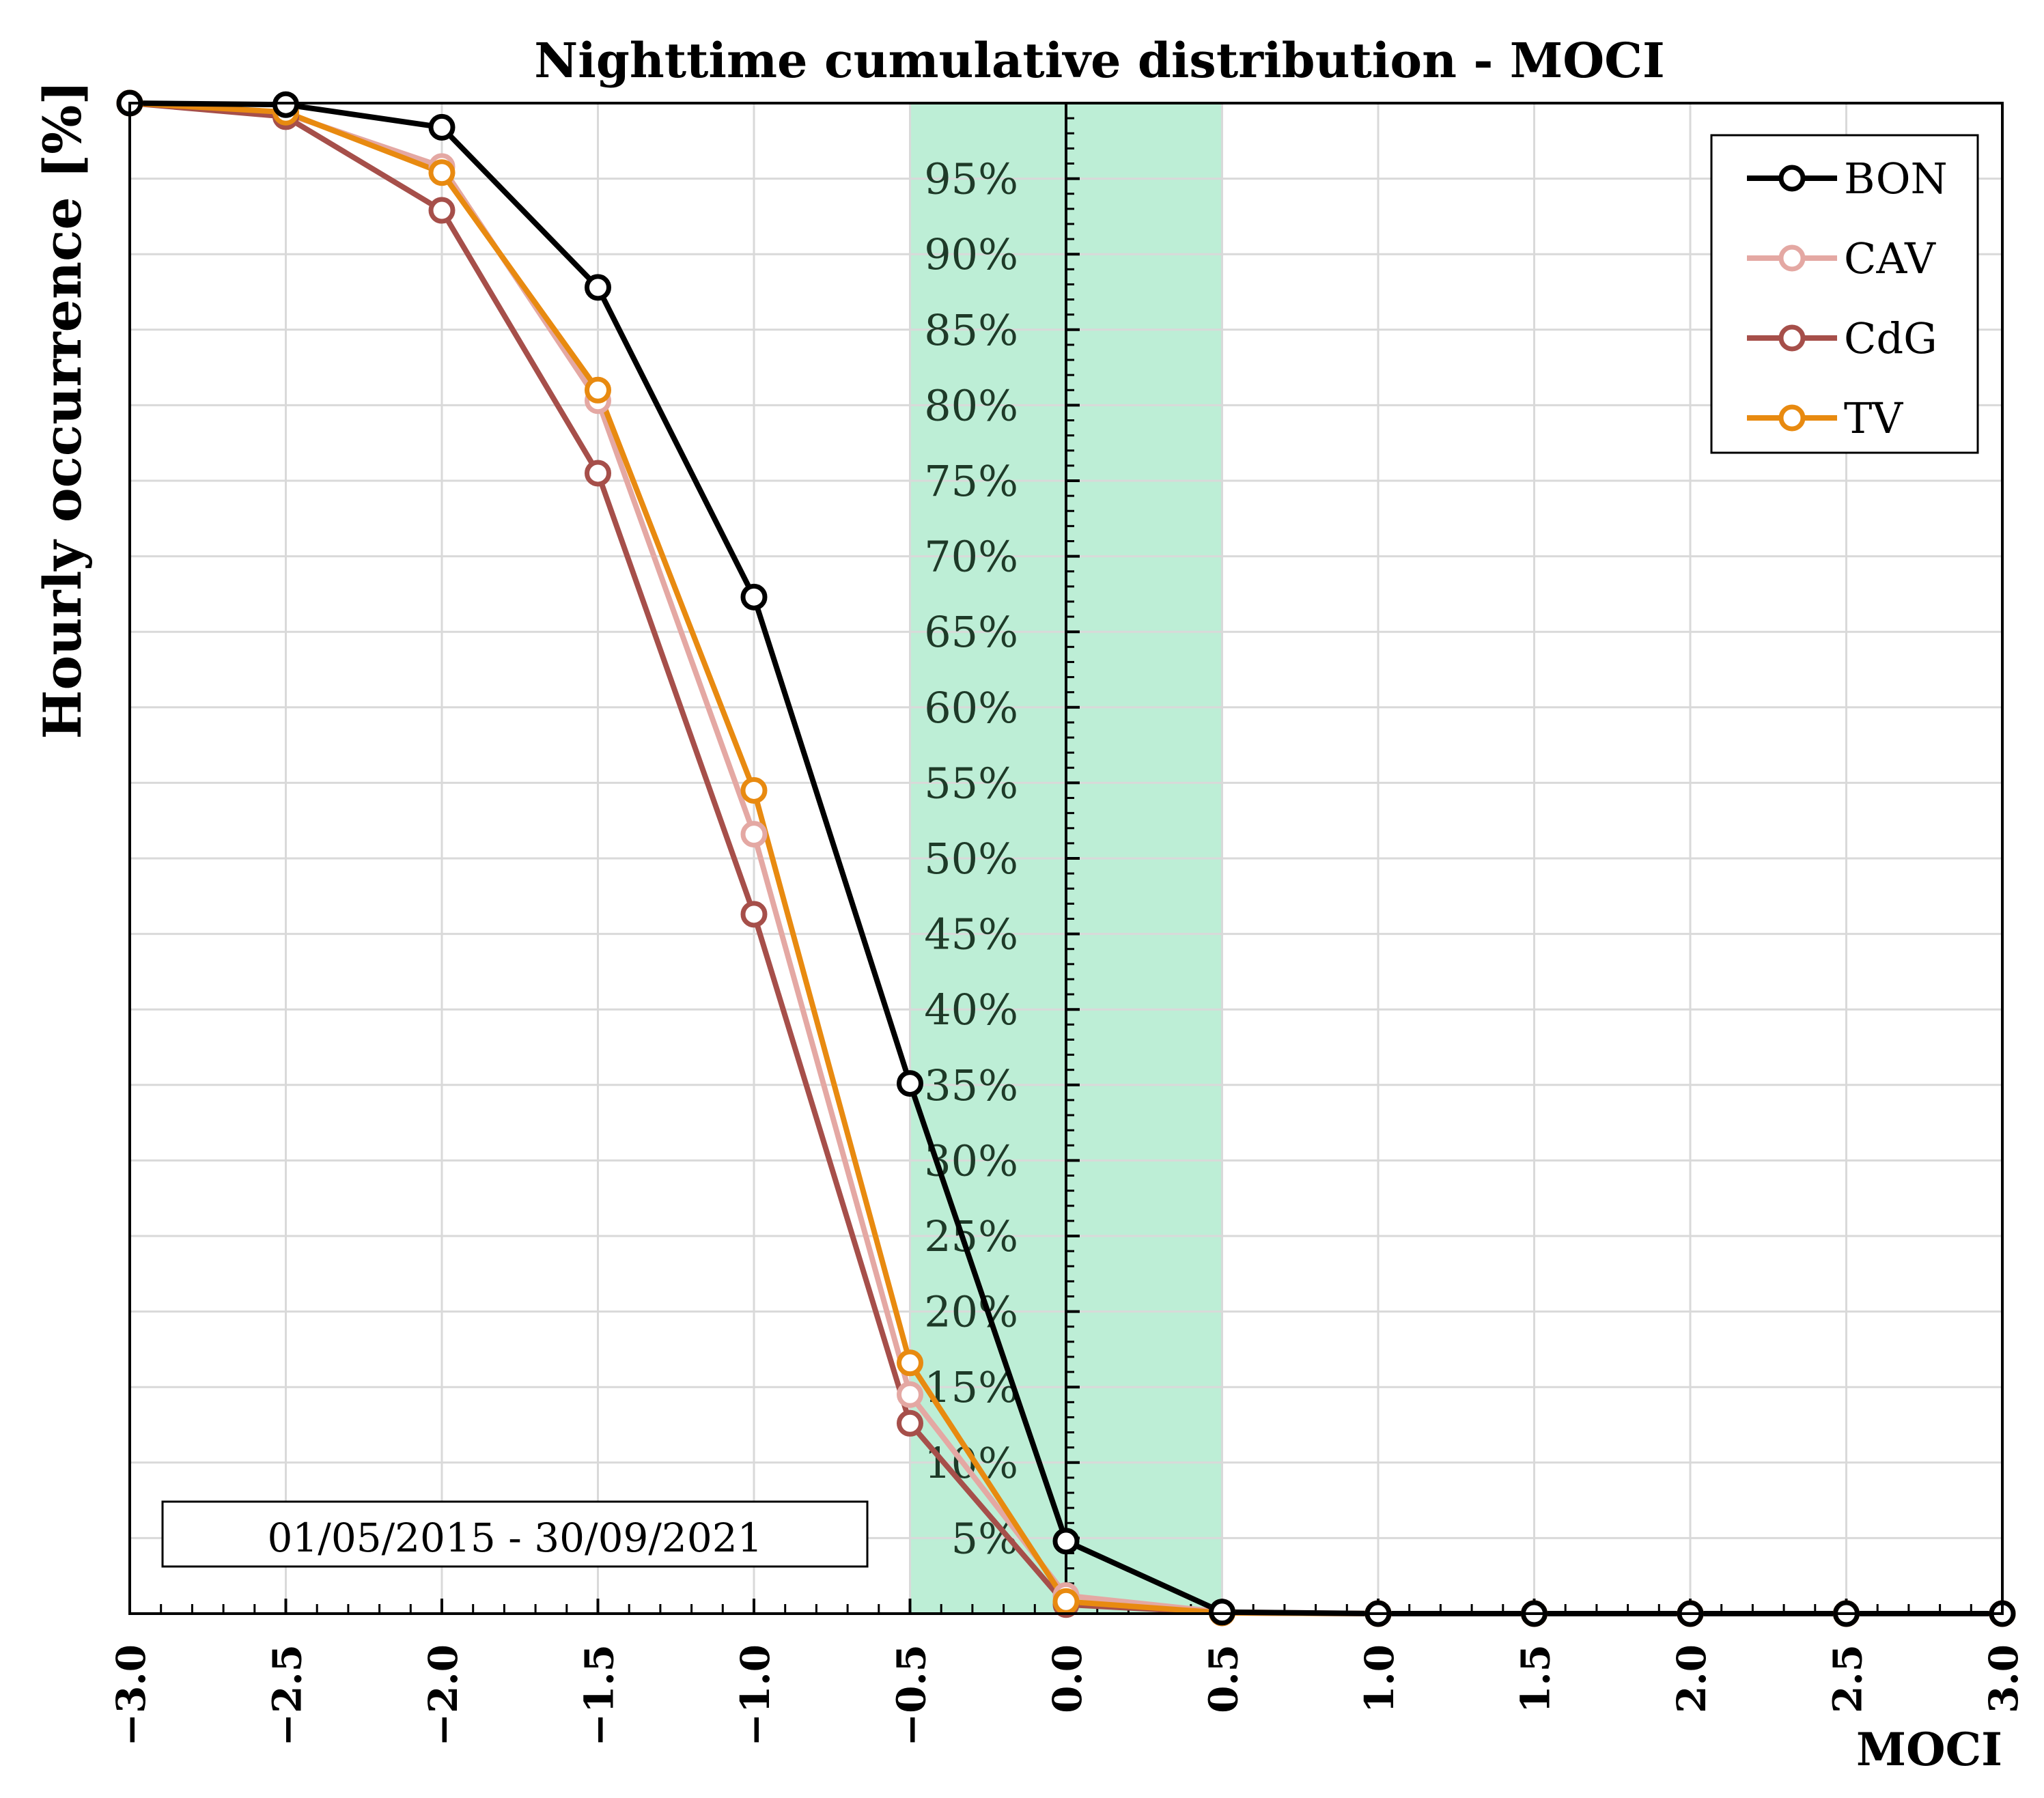 The height and width of the screenshot is (1798, 2044). What do you see at coordinates (287, 1695) in the screenshot?
I see `x-tick-label: −2.5` at bounding box center [287, 1695].